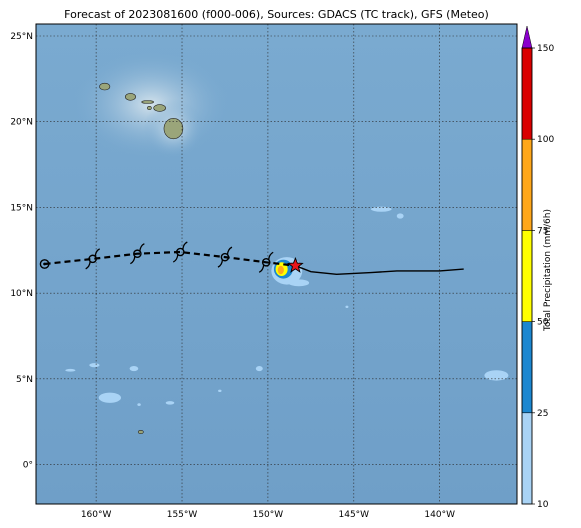  I want to click on forecast-track, so click(379, 270).